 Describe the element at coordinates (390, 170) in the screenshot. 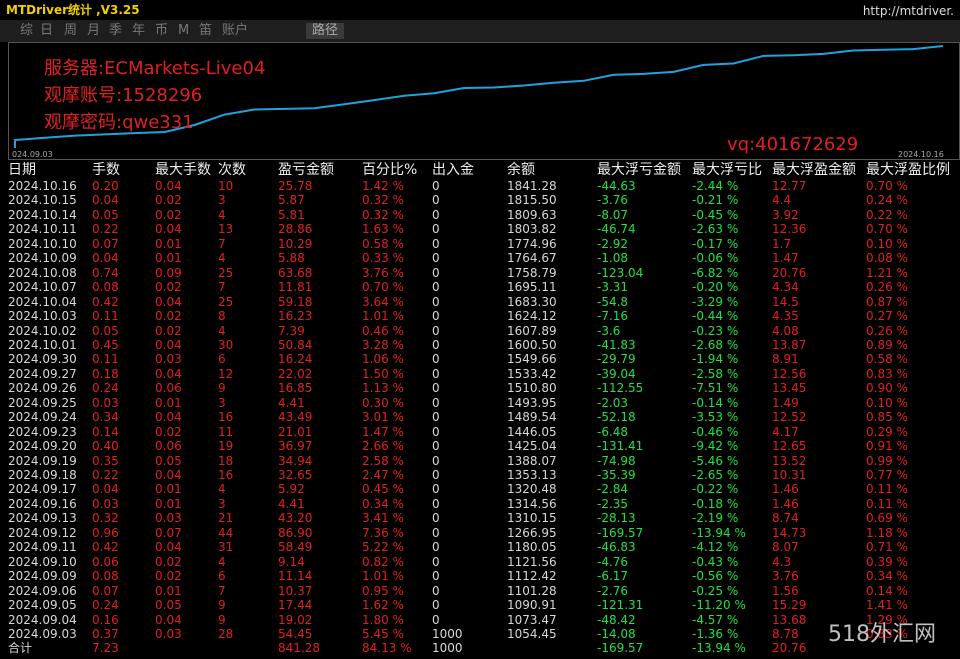

I see `column-header: 百分比%` at that location.